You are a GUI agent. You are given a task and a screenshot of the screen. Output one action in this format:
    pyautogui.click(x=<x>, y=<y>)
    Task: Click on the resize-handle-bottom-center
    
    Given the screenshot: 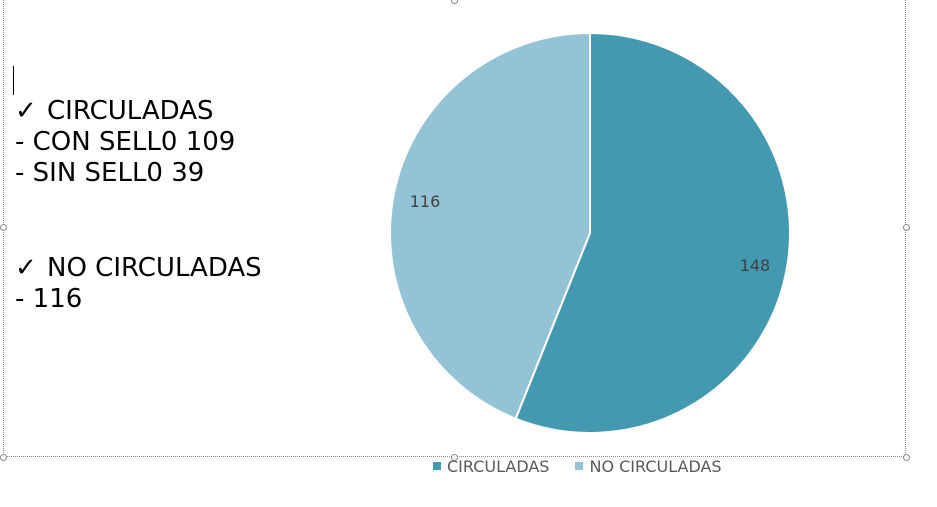 What is the action you would take?
    pyautogui.click(x=454, y=457)
    